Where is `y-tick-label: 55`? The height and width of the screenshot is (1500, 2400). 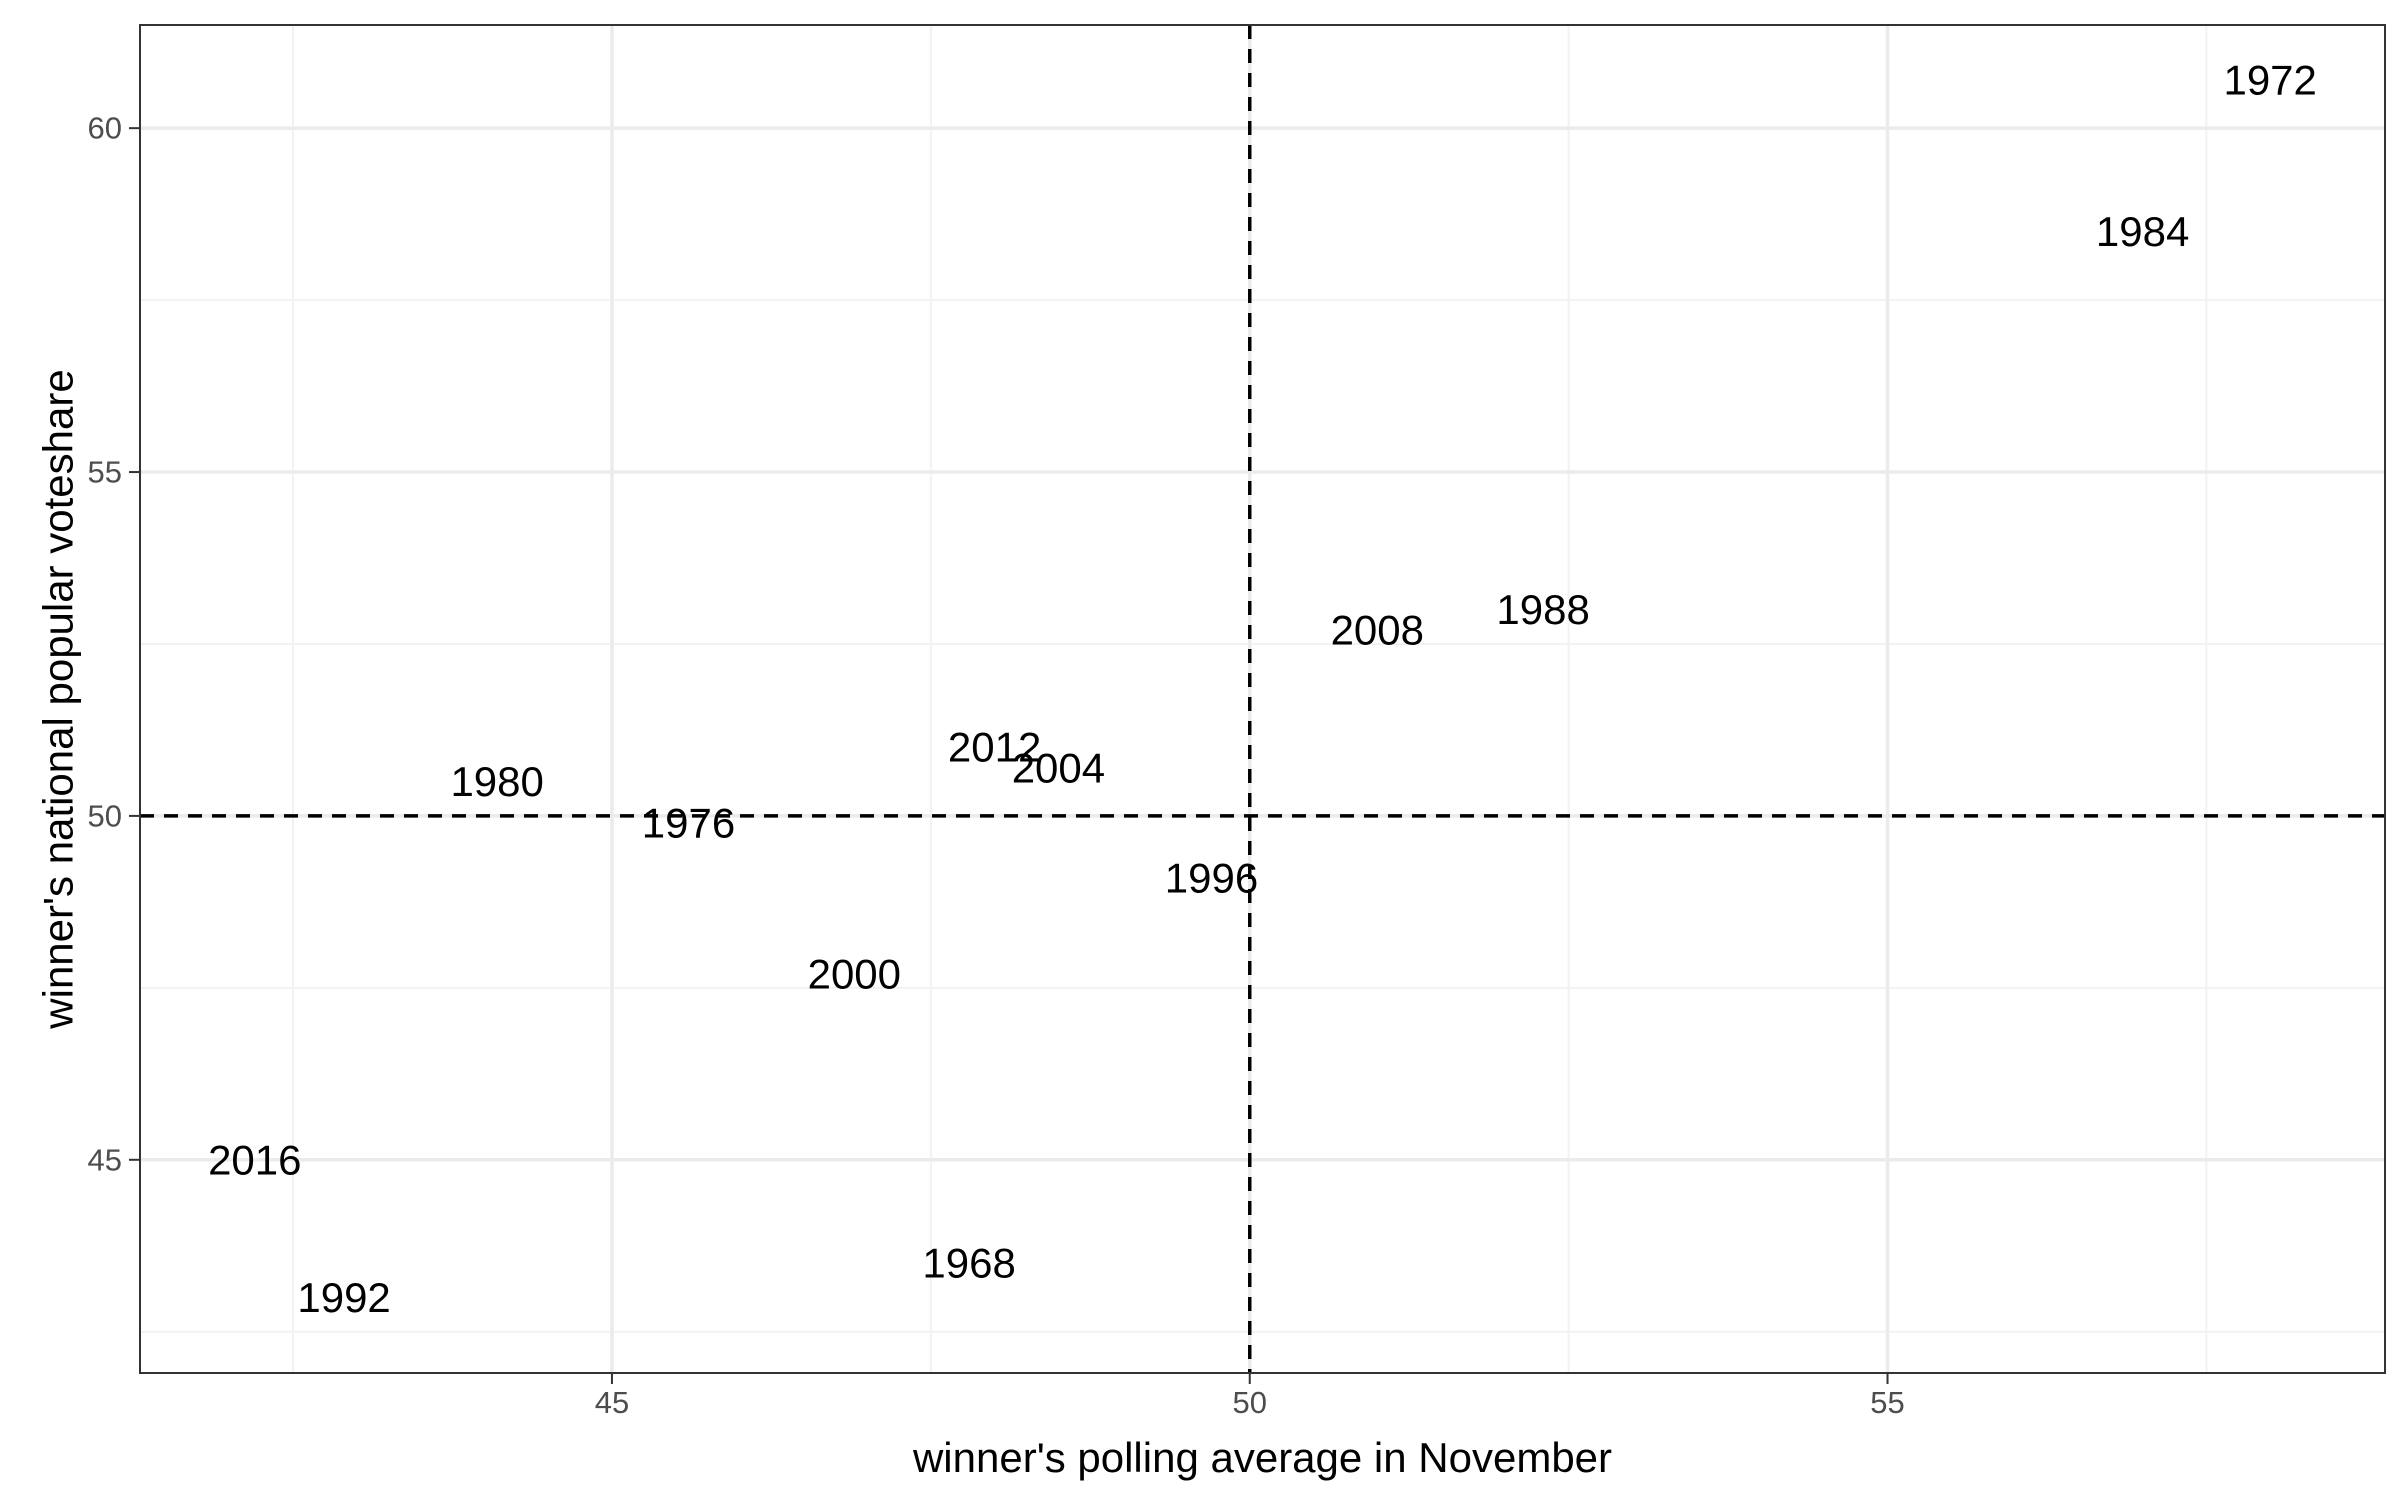
y-tick-label: 55 is located at coordinates (105, 472).